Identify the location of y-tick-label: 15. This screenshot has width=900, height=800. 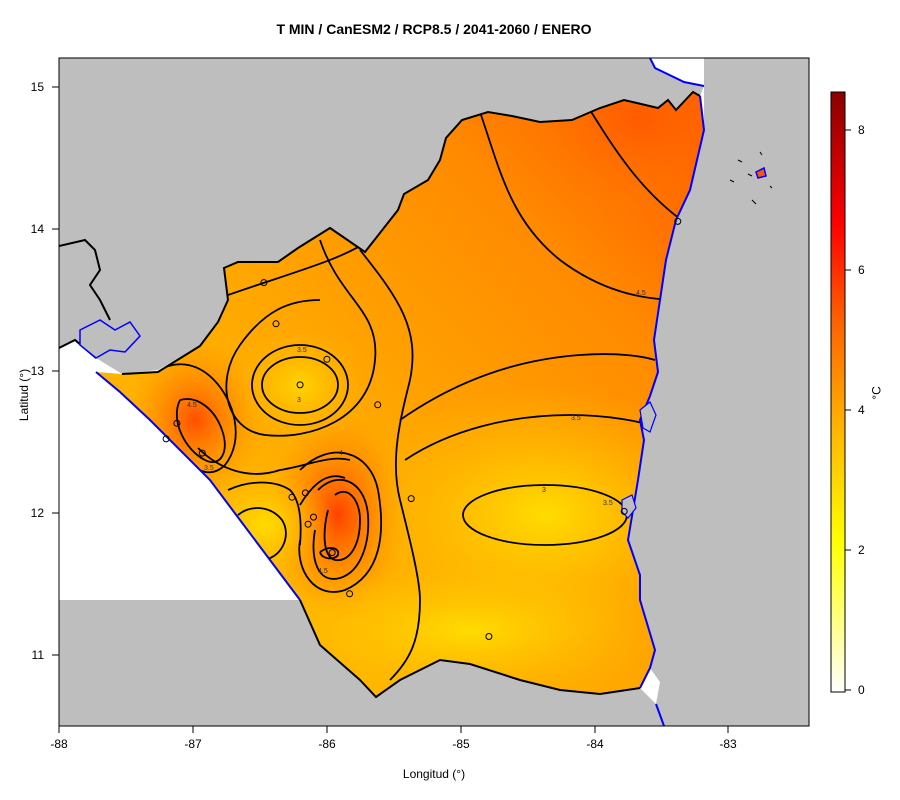
(38, 87).